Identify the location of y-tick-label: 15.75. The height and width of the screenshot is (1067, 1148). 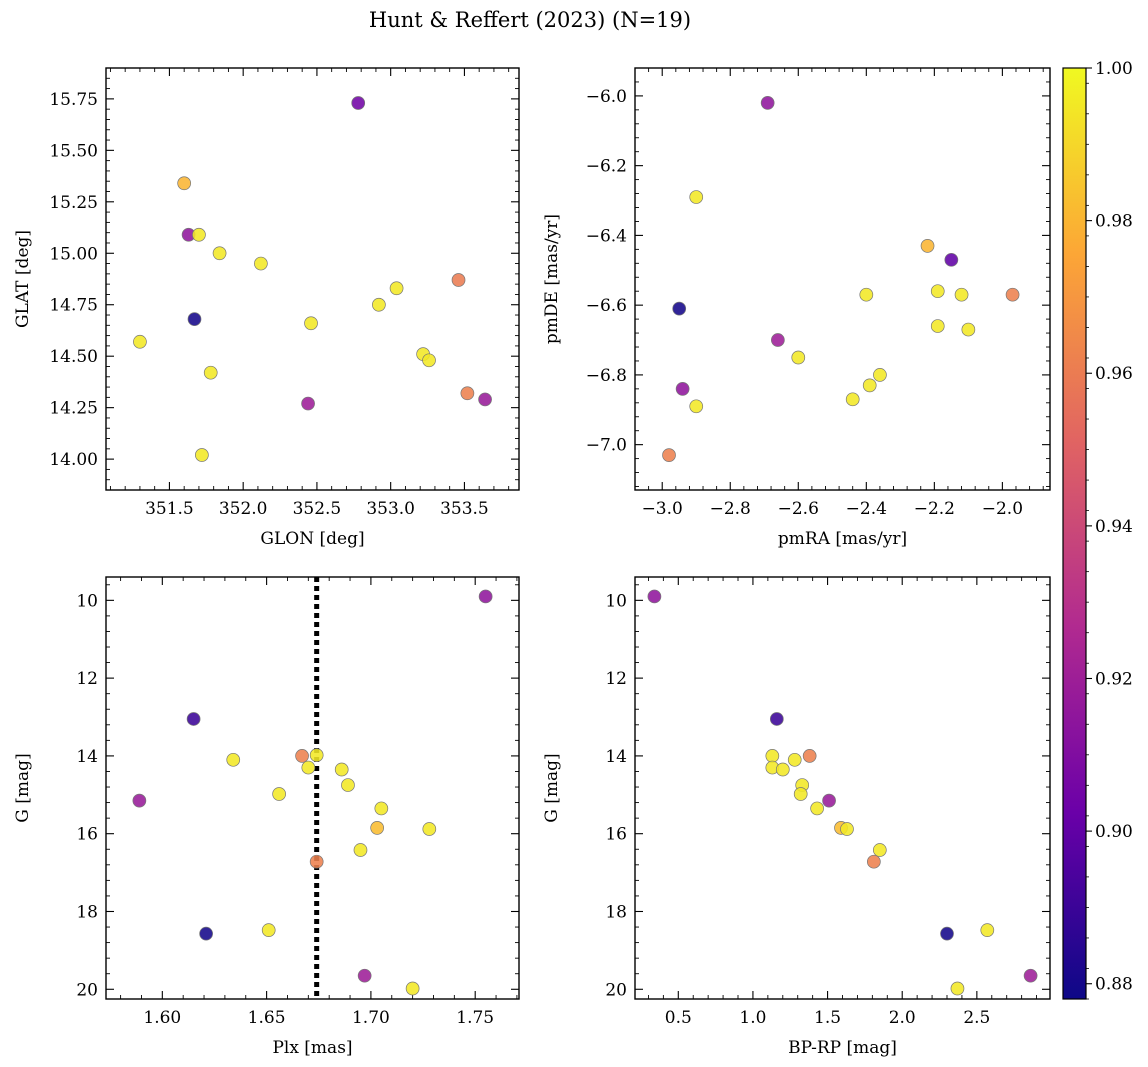
(73, 100).